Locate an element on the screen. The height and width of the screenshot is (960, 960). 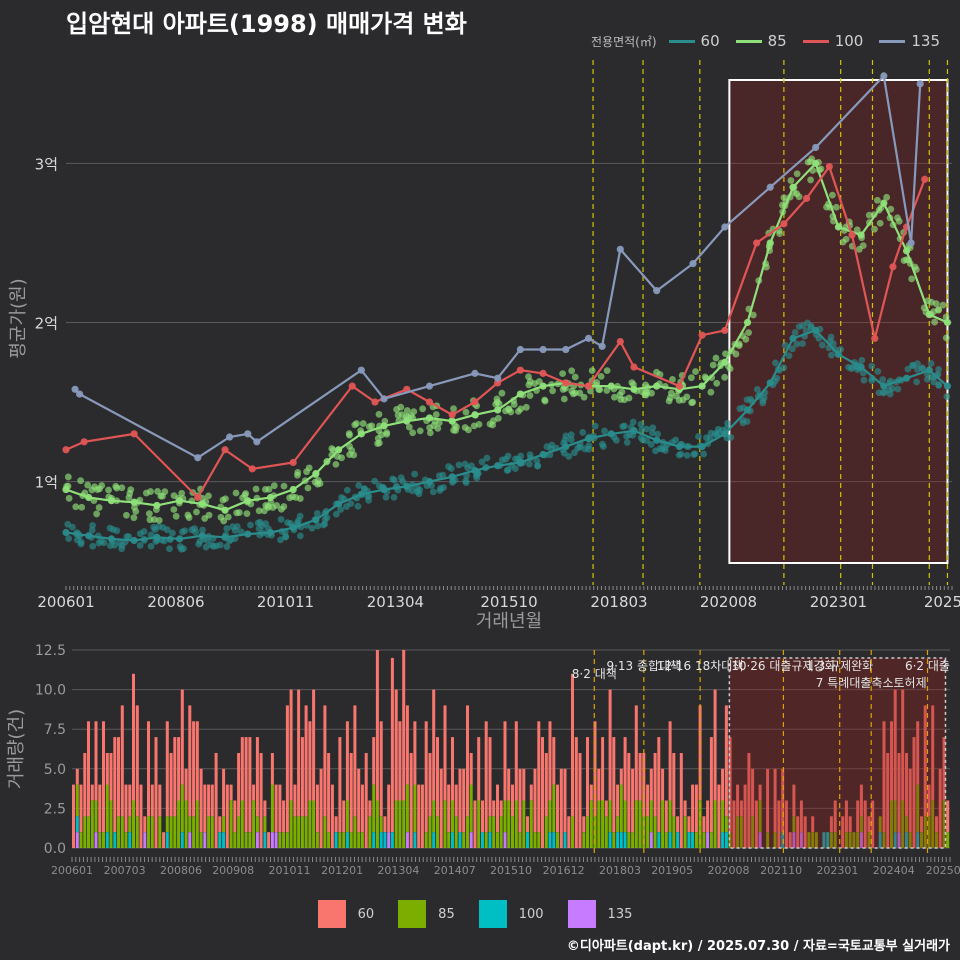
event-label: 7 특례대출축소토허제 is located at coordinates (871, 683).